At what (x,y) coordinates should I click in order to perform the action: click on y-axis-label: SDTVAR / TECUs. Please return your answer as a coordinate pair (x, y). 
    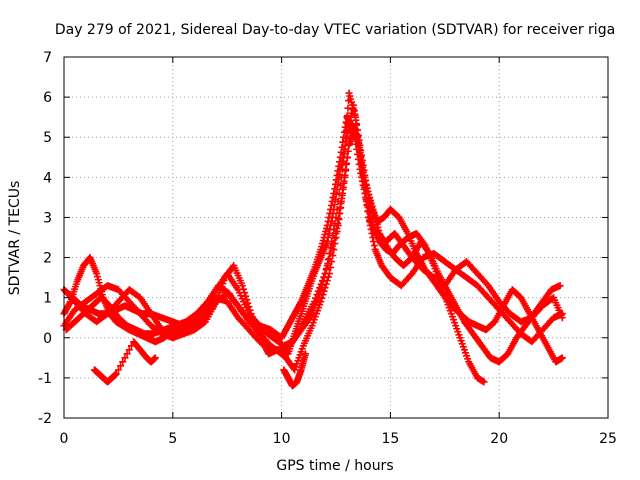
    Looking at the image, I should click on (15, 238).